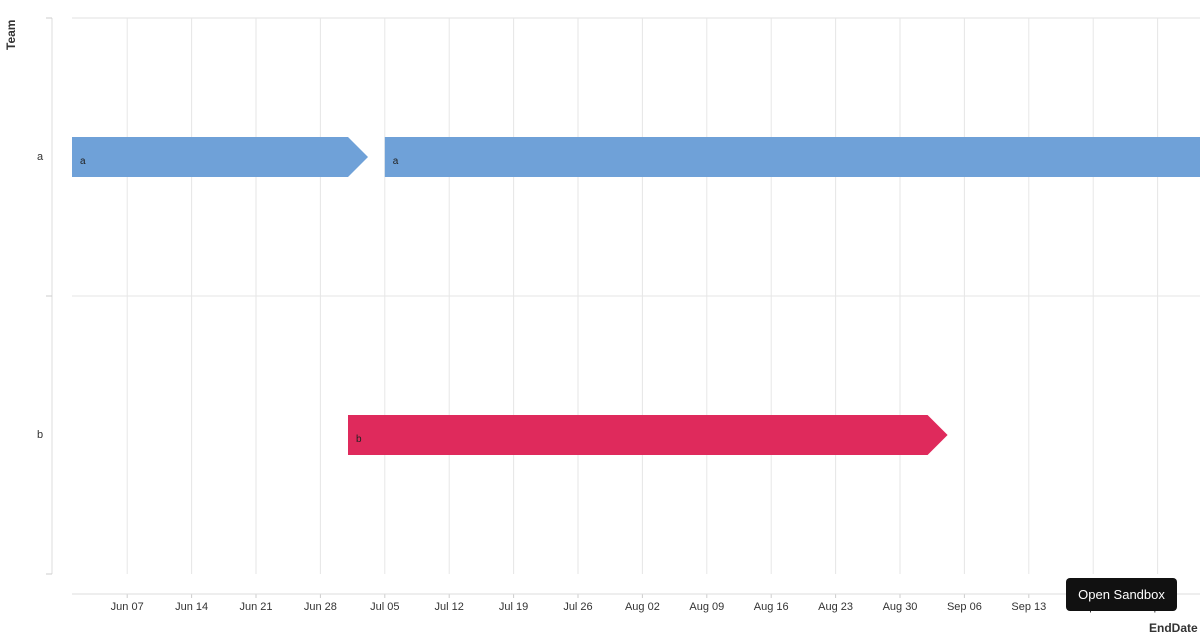 This screenshot has width=1200, height=635. Describe the element at coordinates (191, 607) in the screenshot. I see `x-tick-label: Jun 14` at that location.